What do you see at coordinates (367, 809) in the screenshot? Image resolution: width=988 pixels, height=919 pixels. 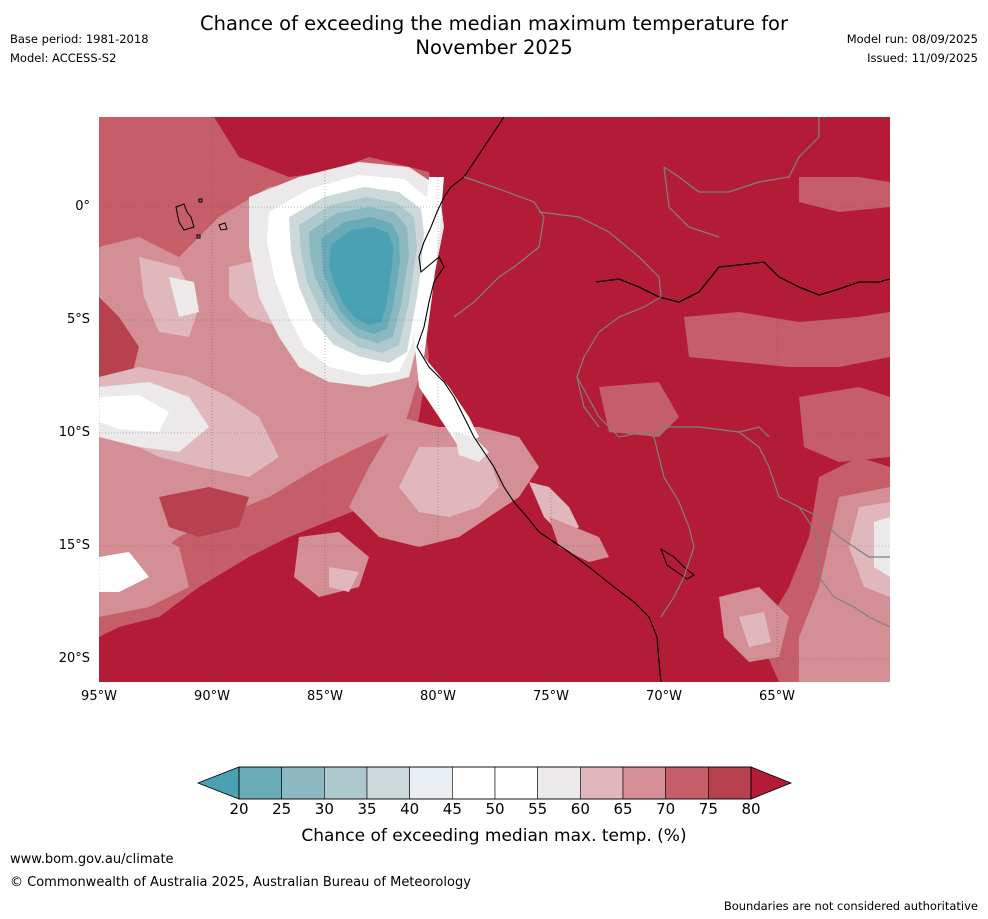 I see `colorbar-tick-label: 35` at bounding box center [367, 809].